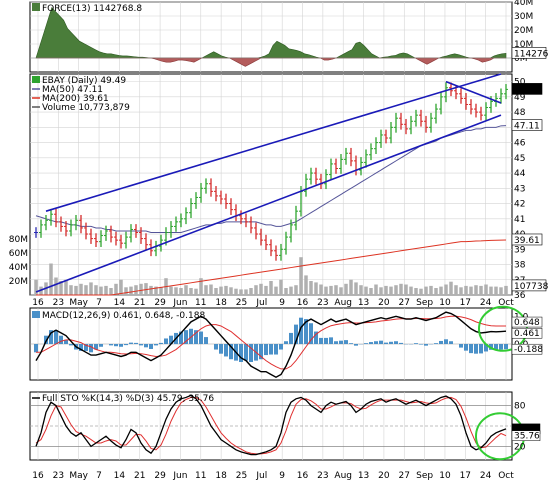 The height and width of the screenshot is (484, 548). What do you see at coordinates (520, 407) in the screenshot?
I see `sto-tick-label: 80` at bounding box center [520, 407].